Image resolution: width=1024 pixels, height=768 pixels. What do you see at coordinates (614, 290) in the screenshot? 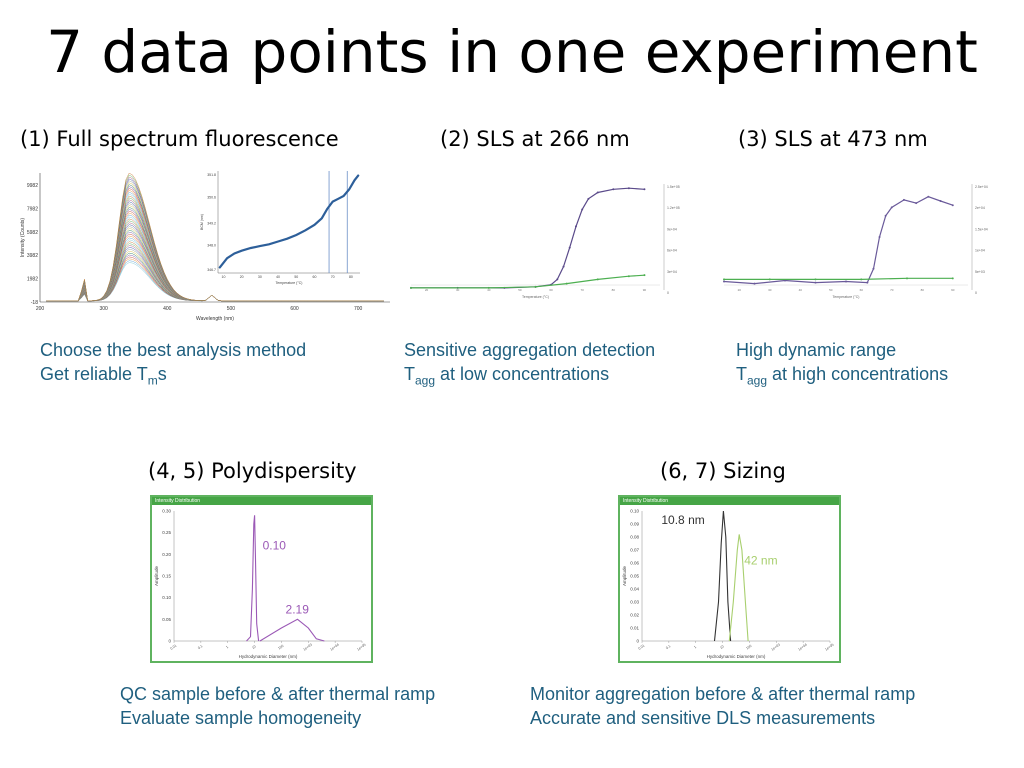
I see `x-tick-label: 80` at bounding box center [614, 290].